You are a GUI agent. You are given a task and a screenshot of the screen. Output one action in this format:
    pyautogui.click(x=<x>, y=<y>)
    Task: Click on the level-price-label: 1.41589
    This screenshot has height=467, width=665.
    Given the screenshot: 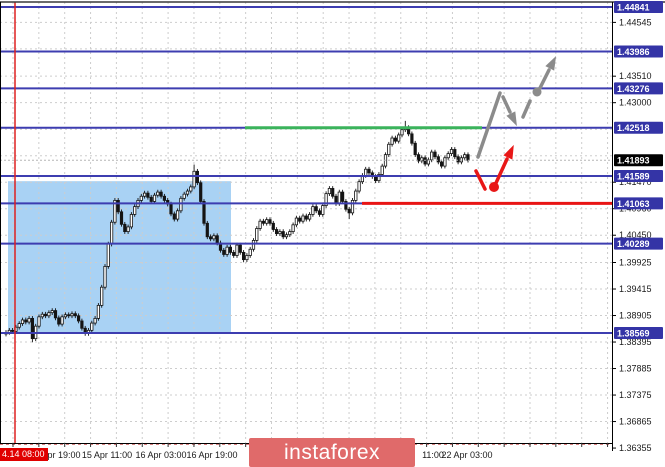 What is the action you would take?
    pyautogui.click(x=633, y=177)
    